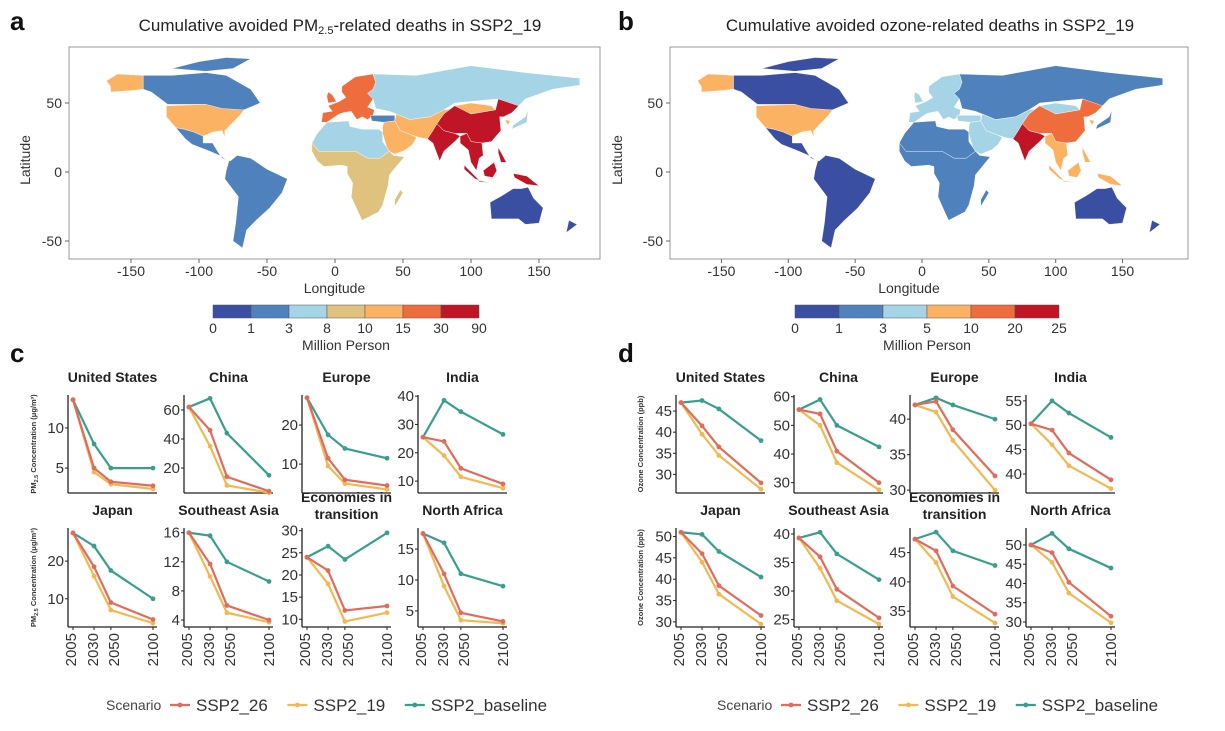  What do you see at coordinates (346, 497) in the screenshot?
I see `facet-title: Economies in` at bounding box center [346, 497].